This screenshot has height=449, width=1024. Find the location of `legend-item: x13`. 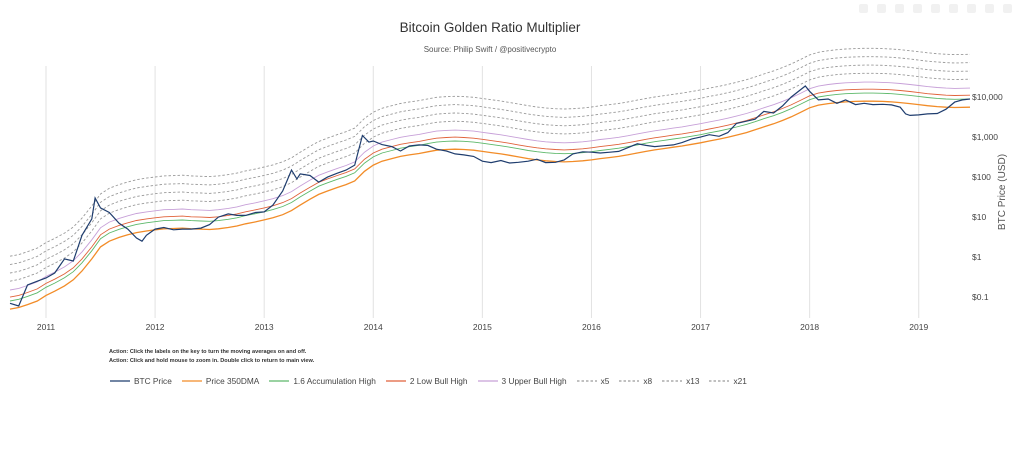

legend-item: x13 is located at coordinates (680, 381).